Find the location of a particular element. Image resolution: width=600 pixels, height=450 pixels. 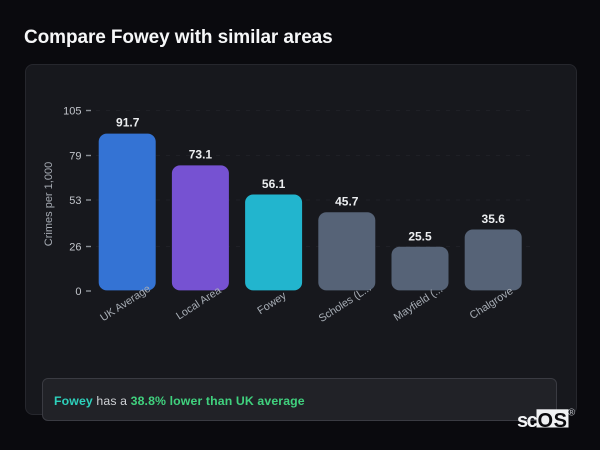

svg-text: 73.1 is located at coordinates (201, 155).